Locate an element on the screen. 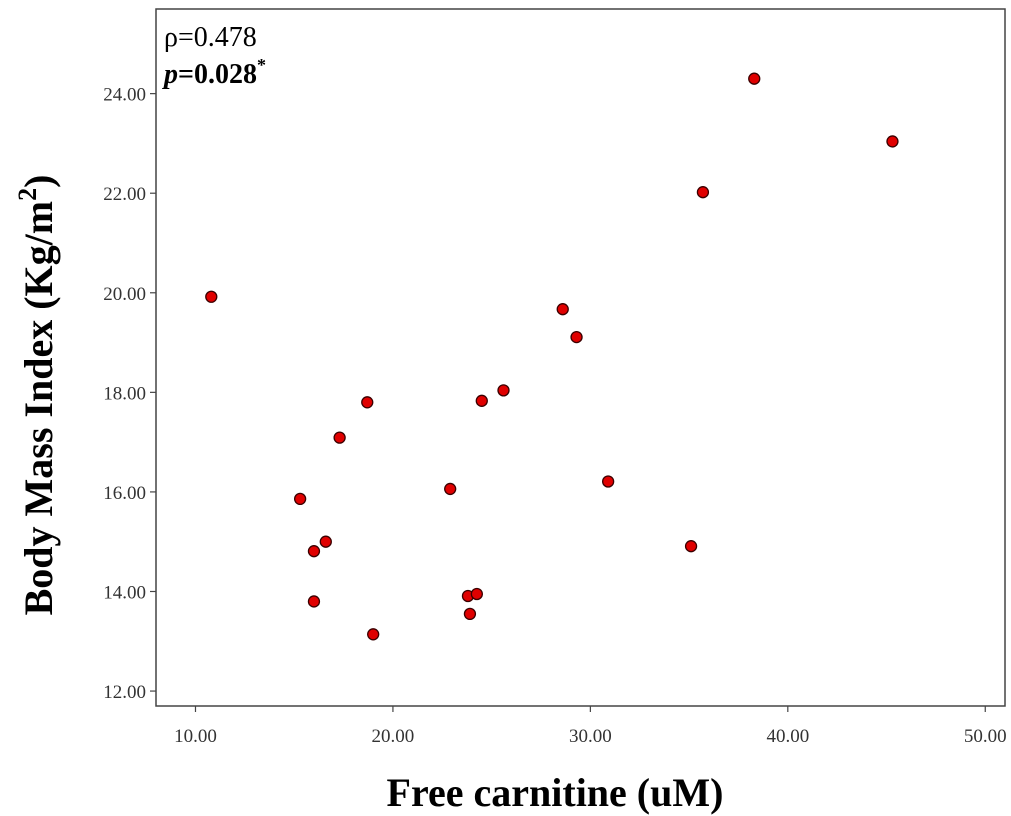 This screenshot has height=816, width=1011. y-axis-title: Body Mass Index (Kg/m2) is located at coordinates (37, 395).